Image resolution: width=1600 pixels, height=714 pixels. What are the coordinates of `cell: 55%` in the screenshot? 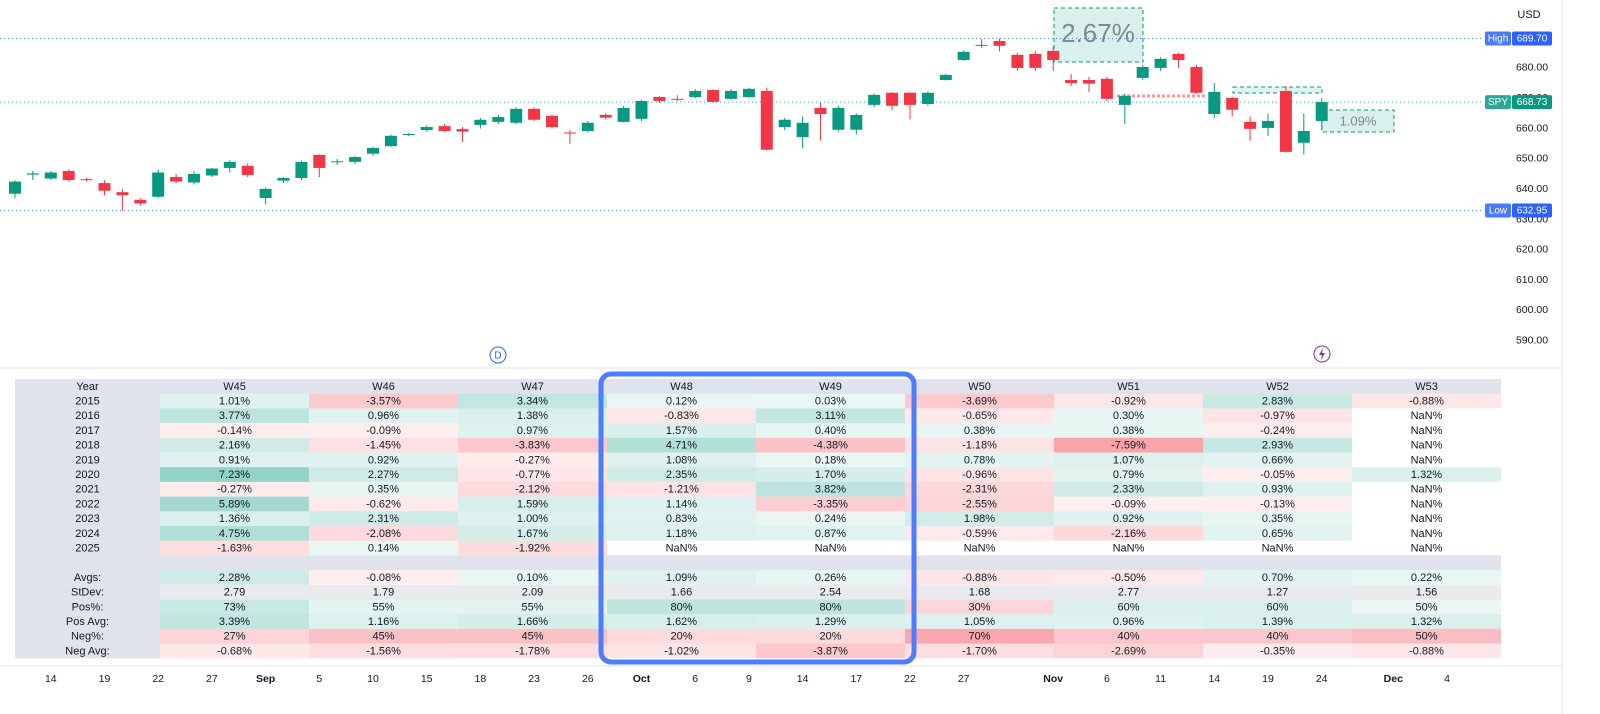 It's located at (383, 607).